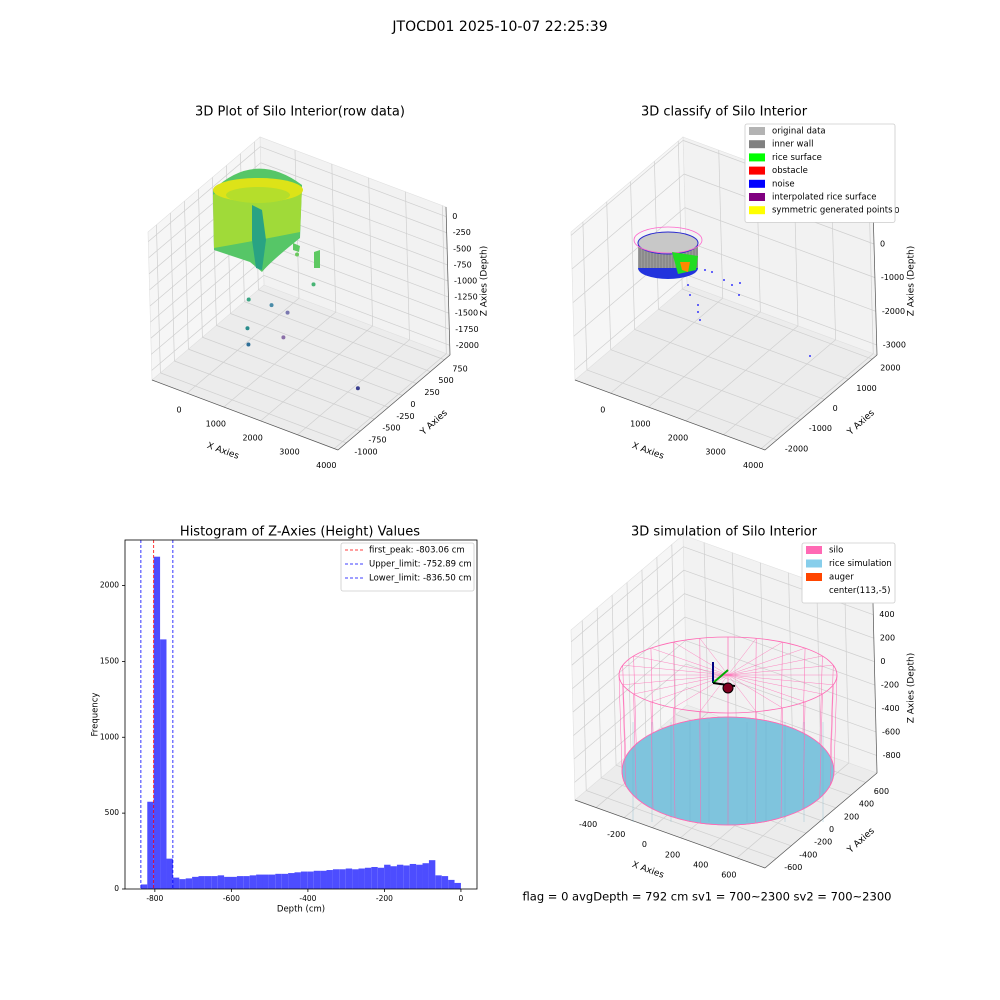 This screenshot has width=1000, height=1000. I want to click on y-tick-label: -400, so click(808, 854).